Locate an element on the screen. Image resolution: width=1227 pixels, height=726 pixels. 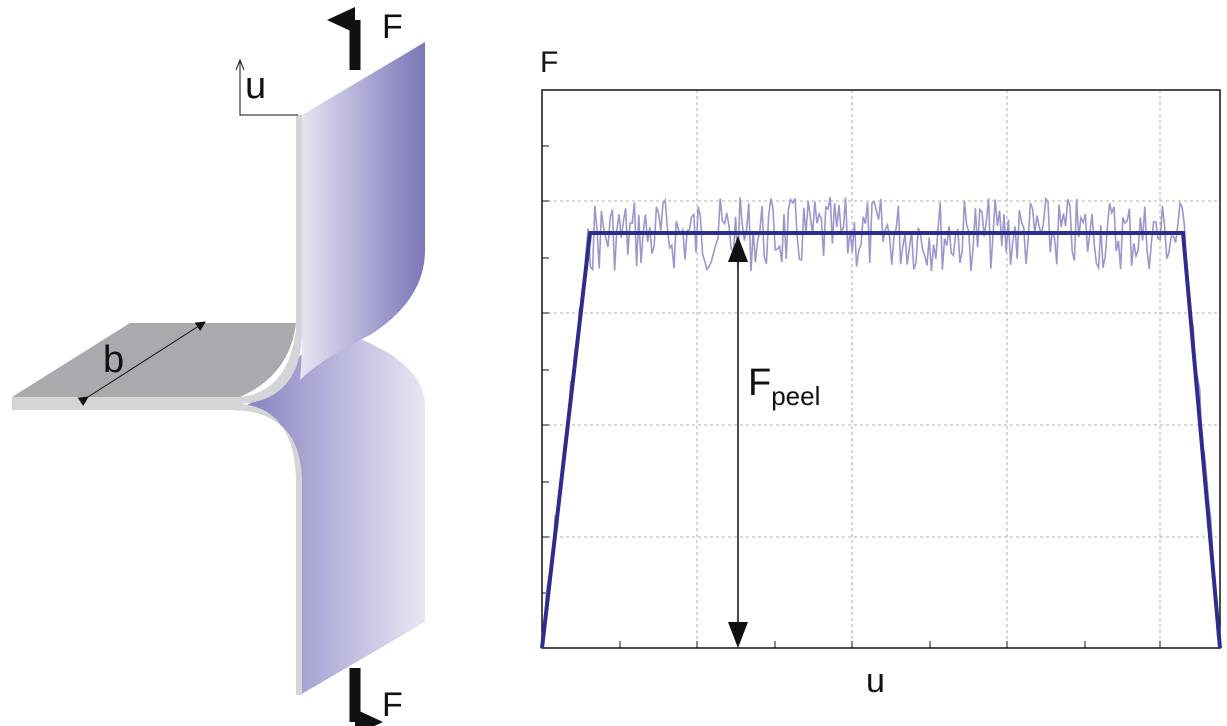
peel-force-label: Fpeel is located at coordinates (784, 386).